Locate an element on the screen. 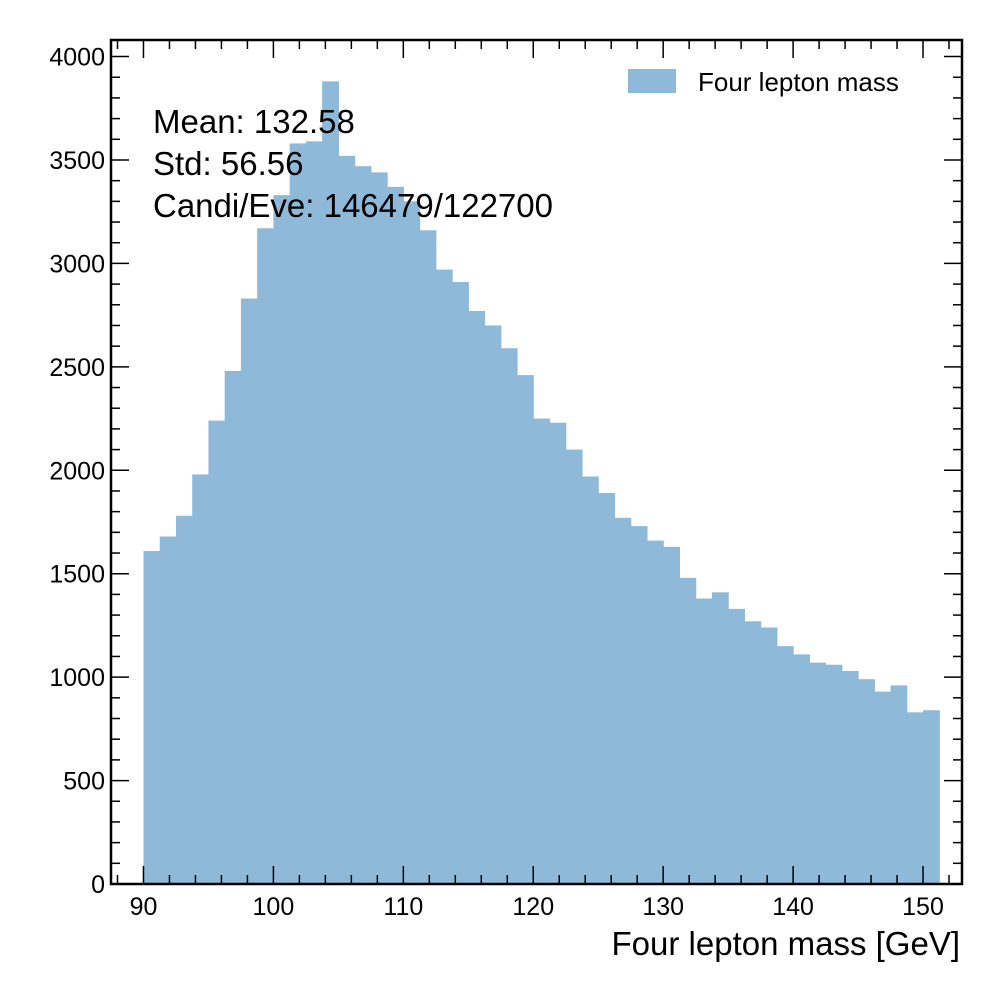 The height and width of the screenshot is (1000, 1000). y-tick-label: 3500 is located at coordinates (77, 161).